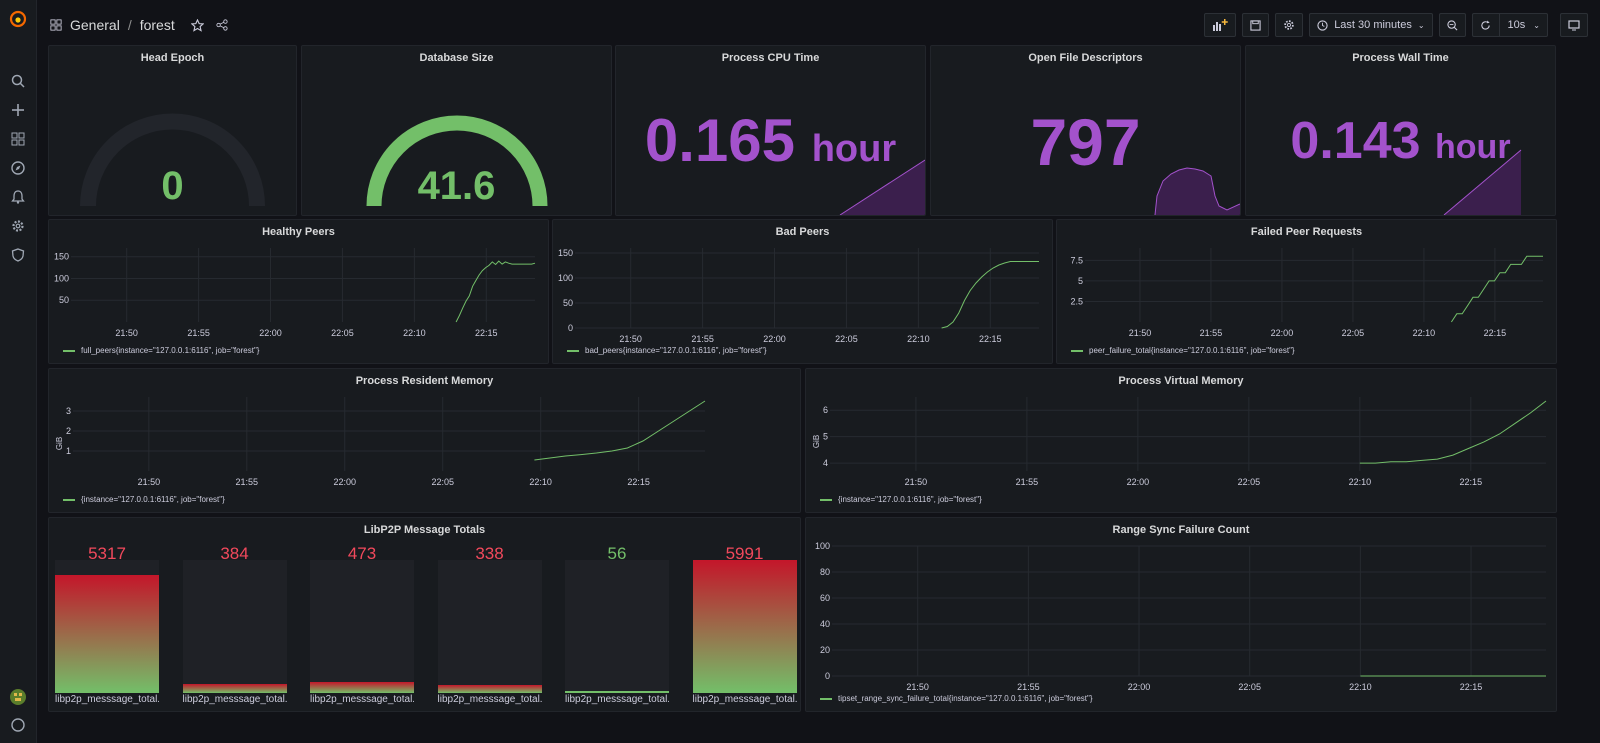 Image resolution: width=1600 pixels, height=743 pixels. What do you see at coordinates (68, 451) in the screenshot?
I see `y-tick-label: 1` at bounding box center [68, 451].